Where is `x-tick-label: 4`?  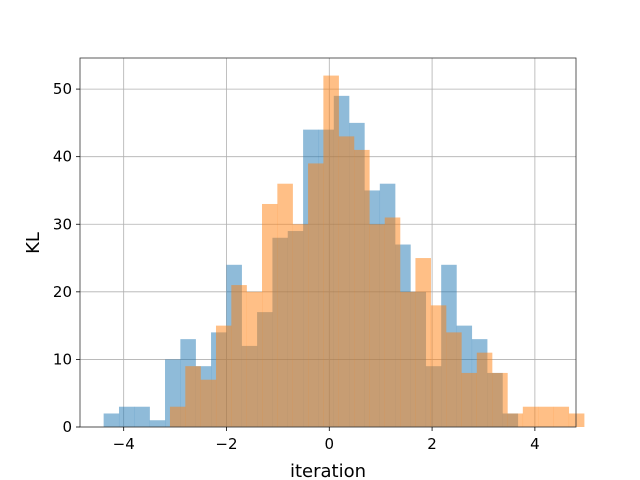 x-tick-label: 4 is located at coordinates (535, 444).